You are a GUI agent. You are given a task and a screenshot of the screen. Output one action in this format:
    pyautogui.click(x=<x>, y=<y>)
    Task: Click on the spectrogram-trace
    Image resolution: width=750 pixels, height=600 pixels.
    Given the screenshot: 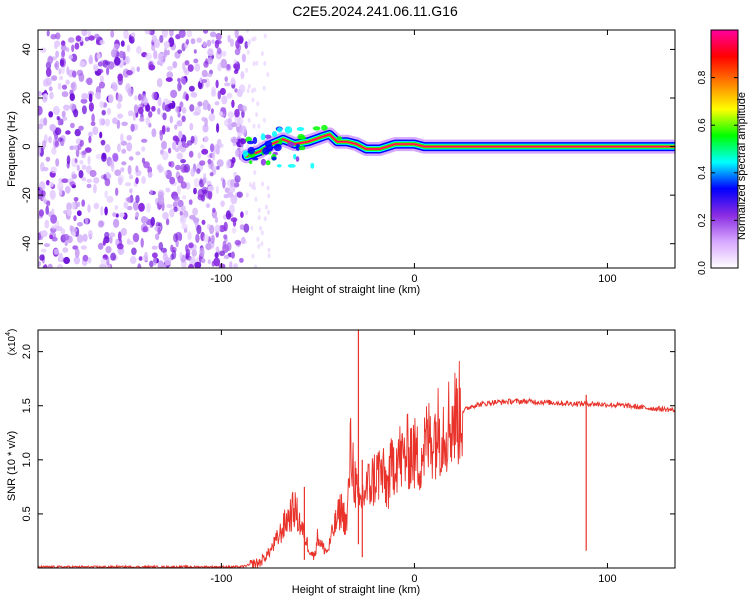 What is the action you would take?
    pyautogui.click(x=457, y=146)
    